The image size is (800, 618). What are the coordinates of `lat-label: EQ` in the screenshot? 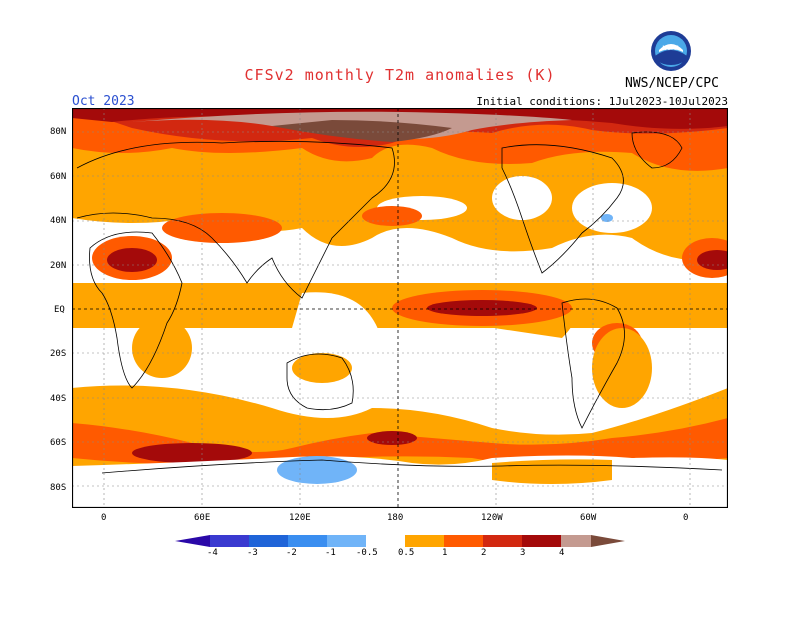 It's located at (59, 310).